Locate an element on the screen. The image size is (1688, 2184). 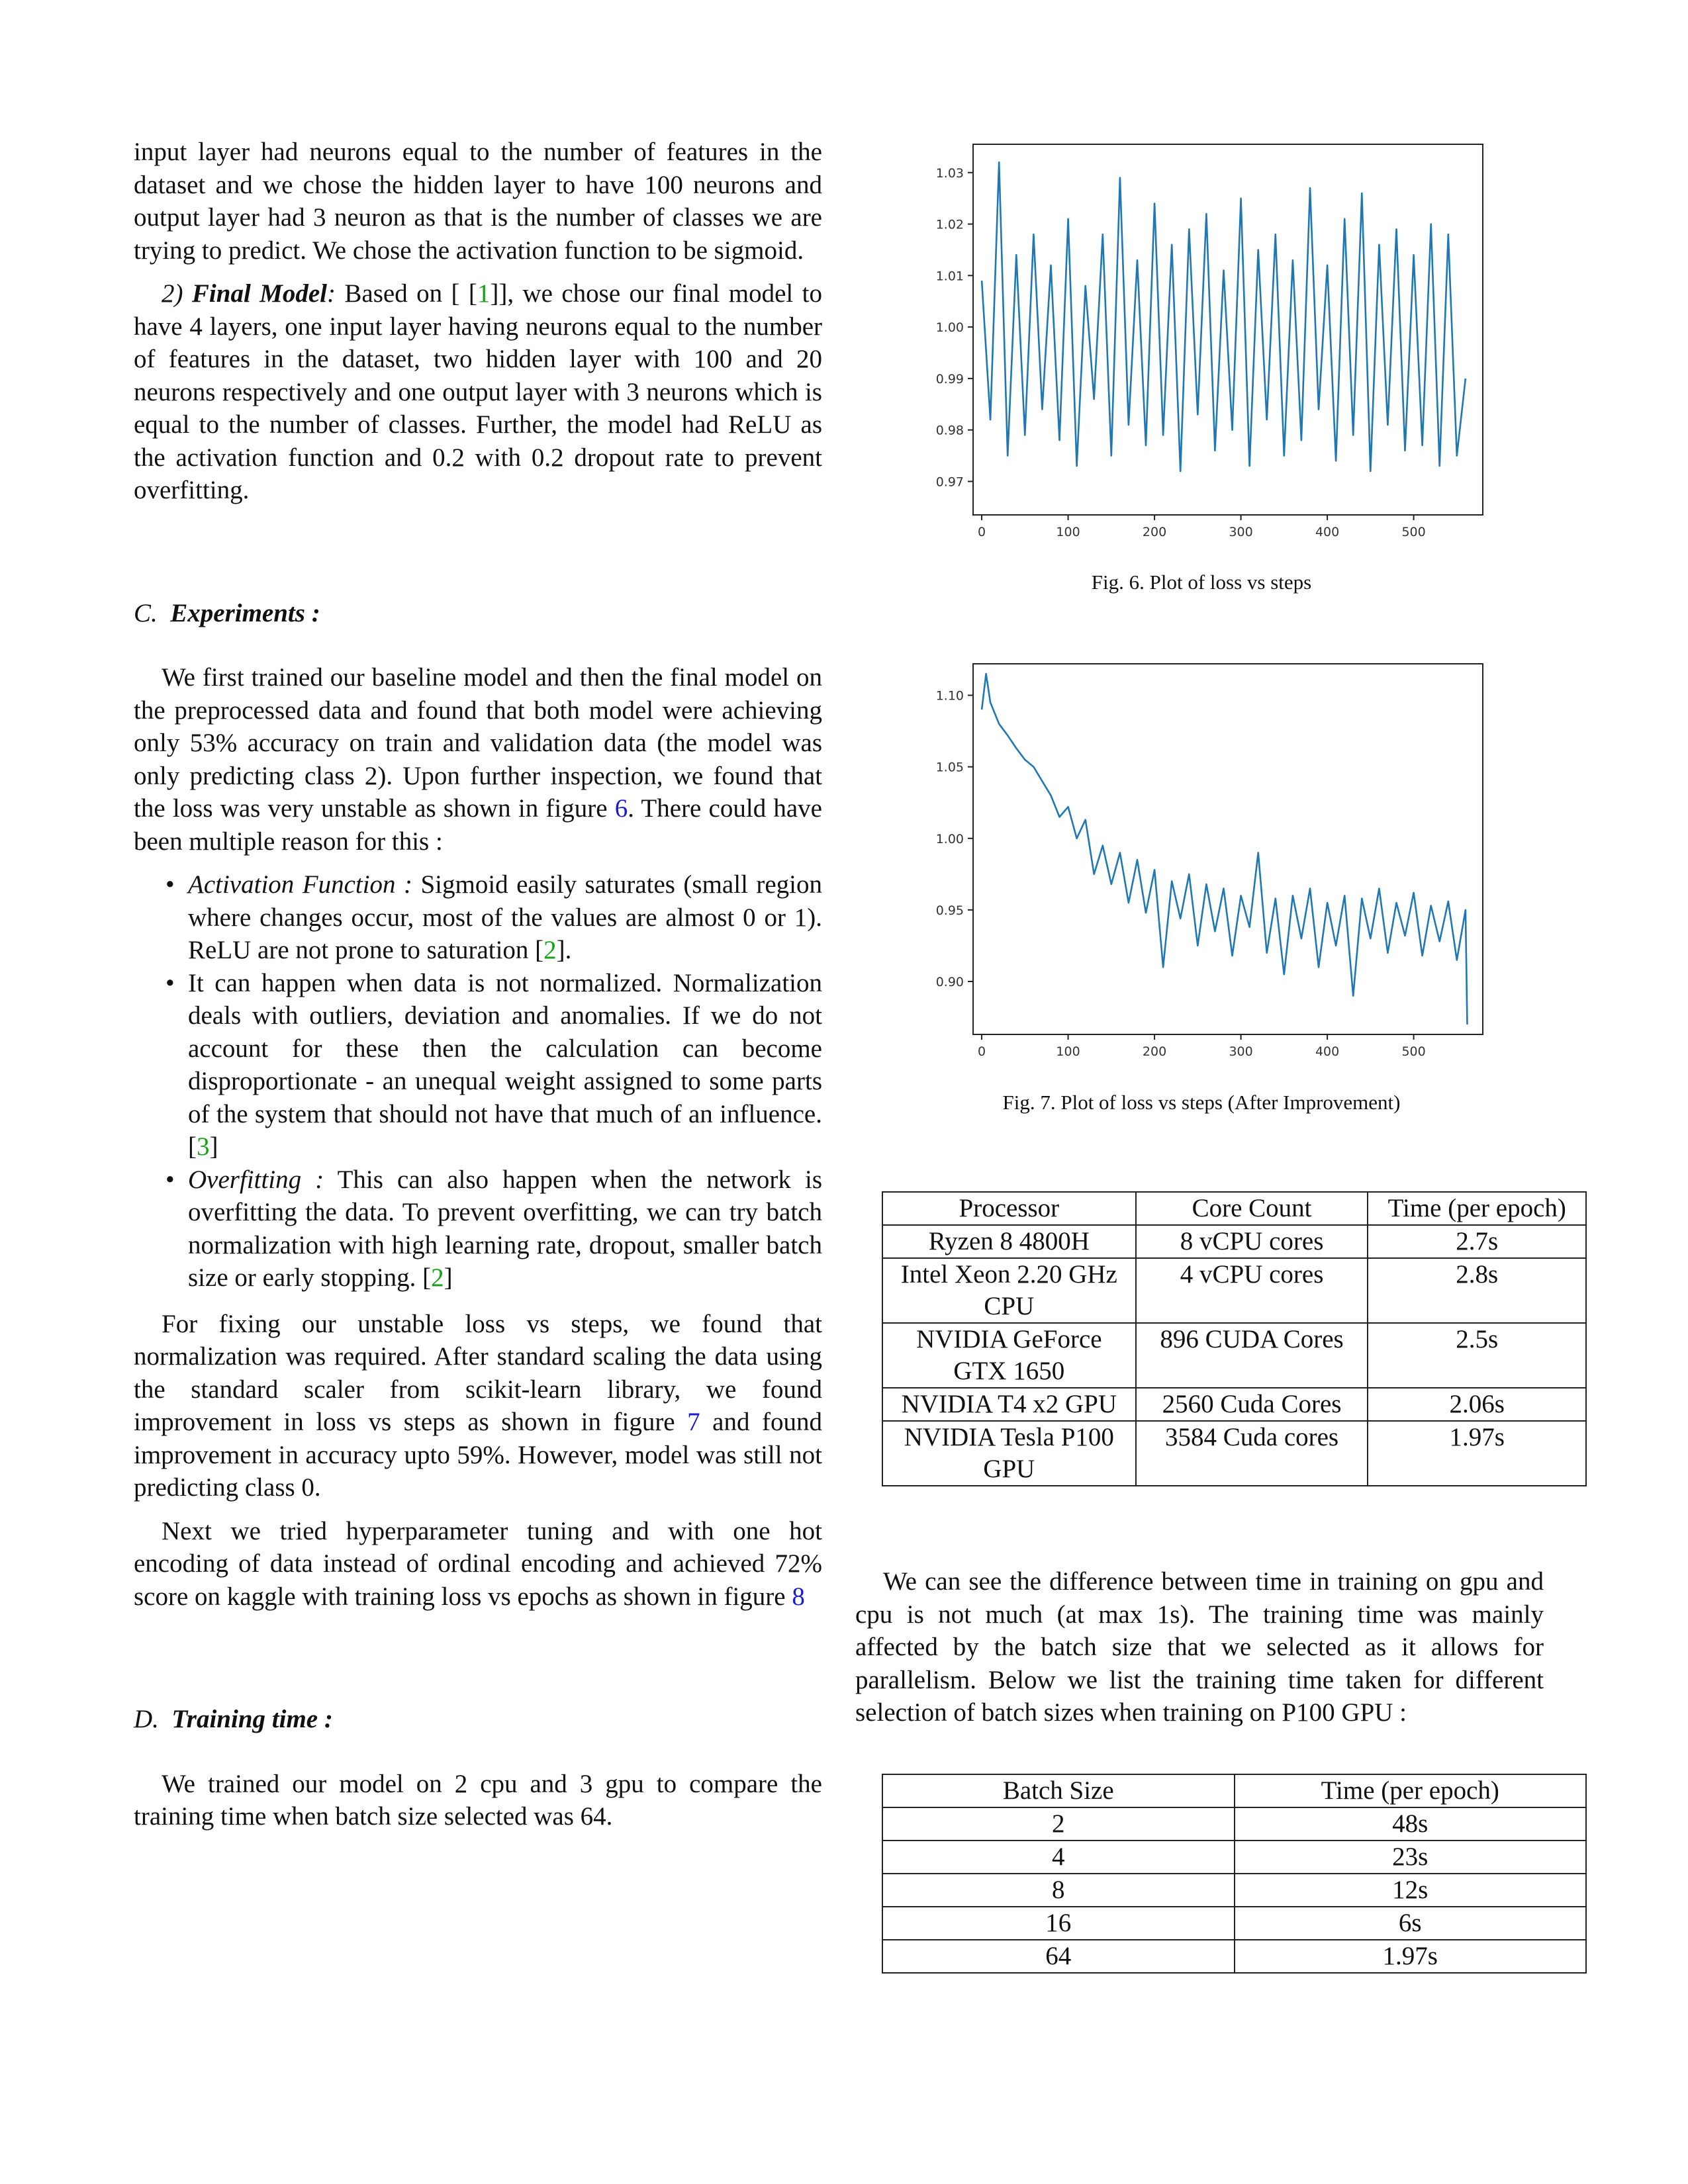
subsection-title: Final Model is located at coordinates (259, 293).